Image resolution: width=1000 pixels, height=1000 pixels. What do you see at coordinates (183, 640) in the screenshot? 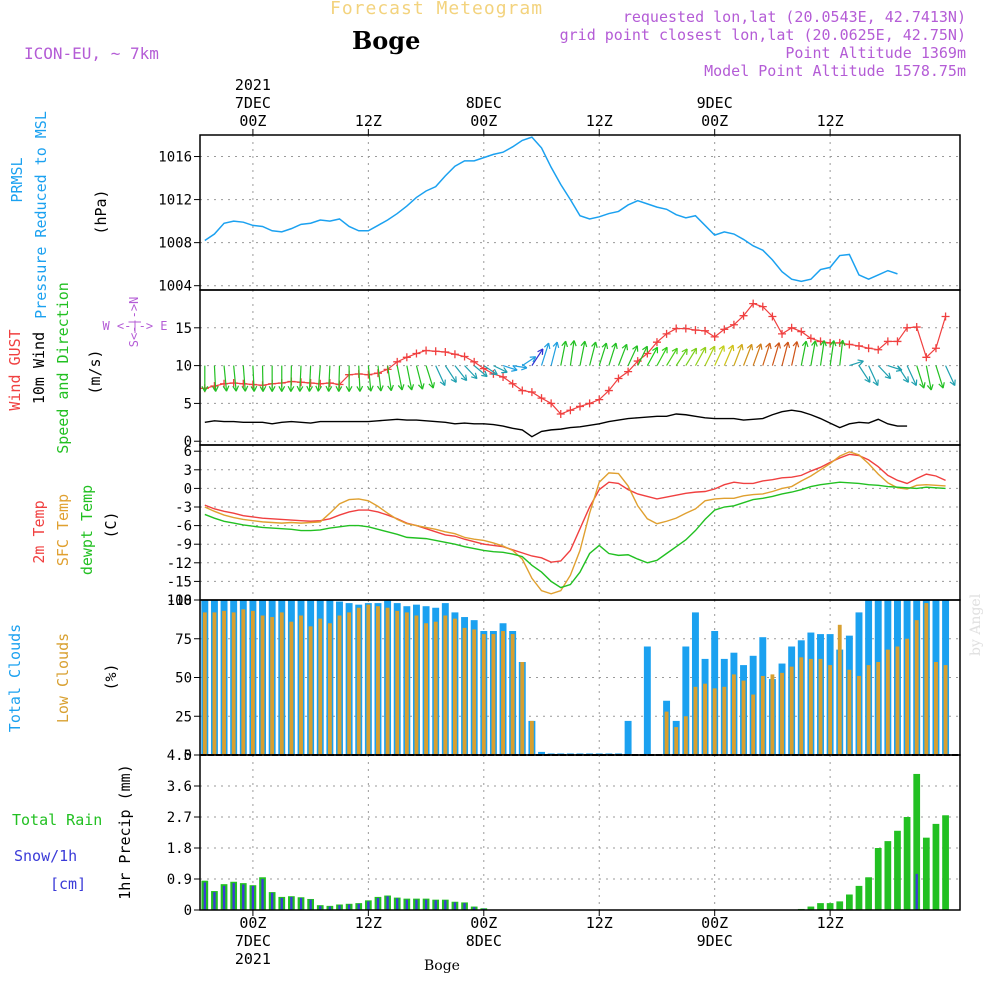
I see `y-tick-label: 75` at bounding box center [183, 640].